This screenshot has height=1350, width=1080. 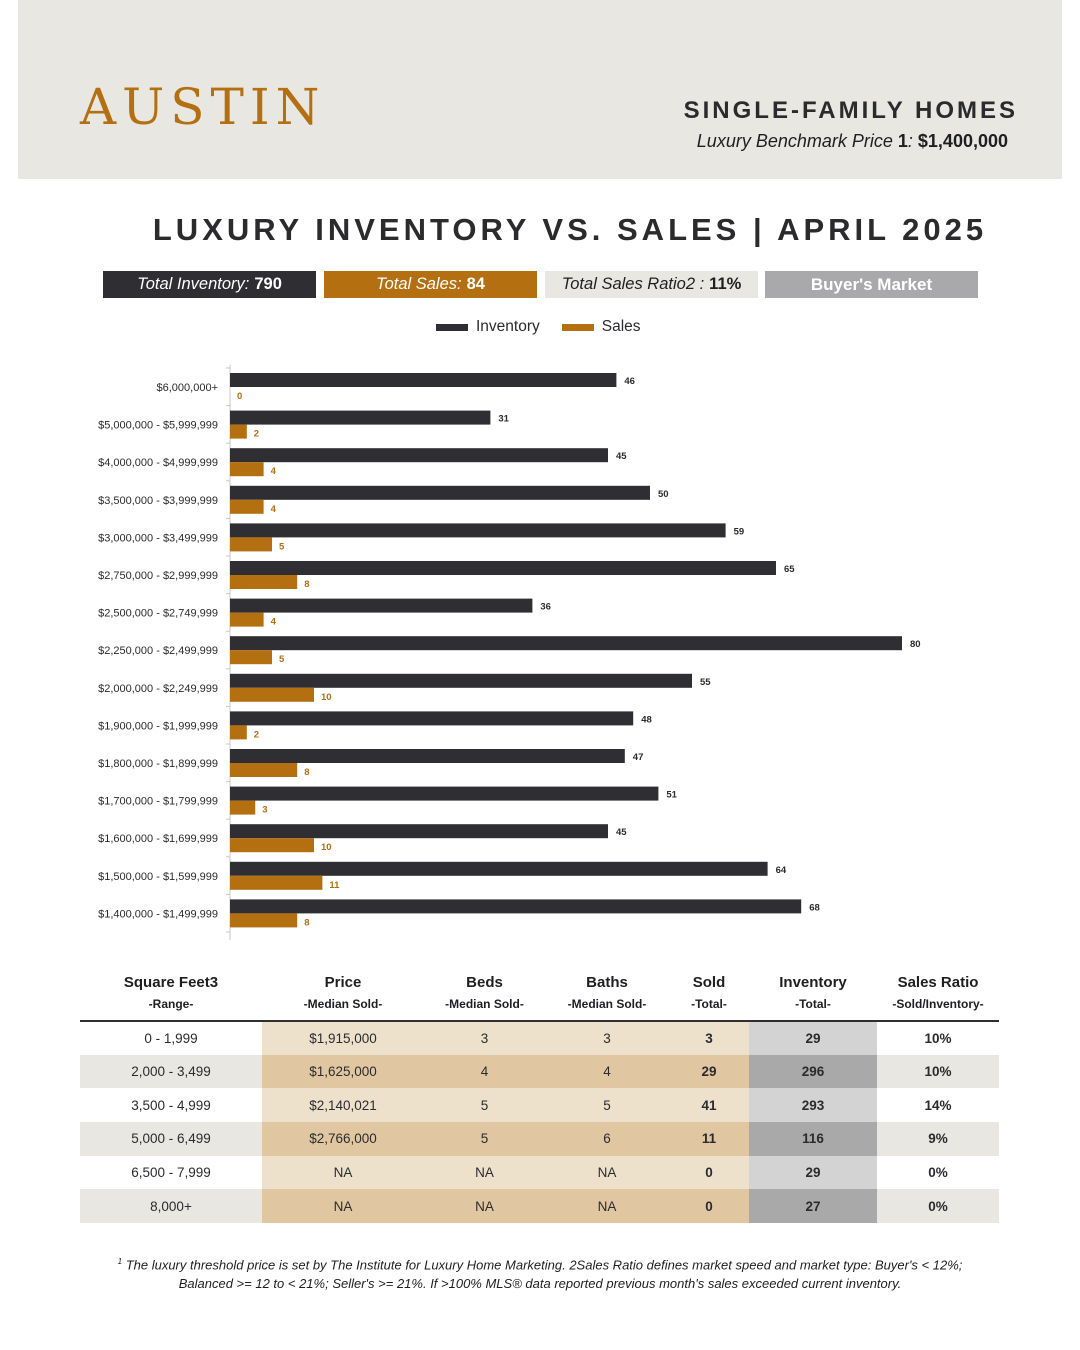 What do you see at coordinates (725, 284) in the screenshot?
I see `total-sales-ratio-value: 11%` at bounding box center [725, 284].